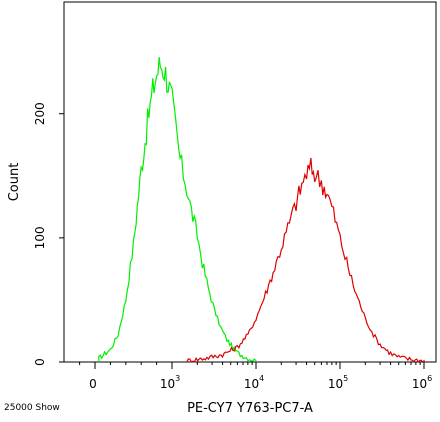  What do you see at coordinates (422, 382) in the screenshot?
I see `x-tick-label: 10⁶` at bounding box center [422, 382].